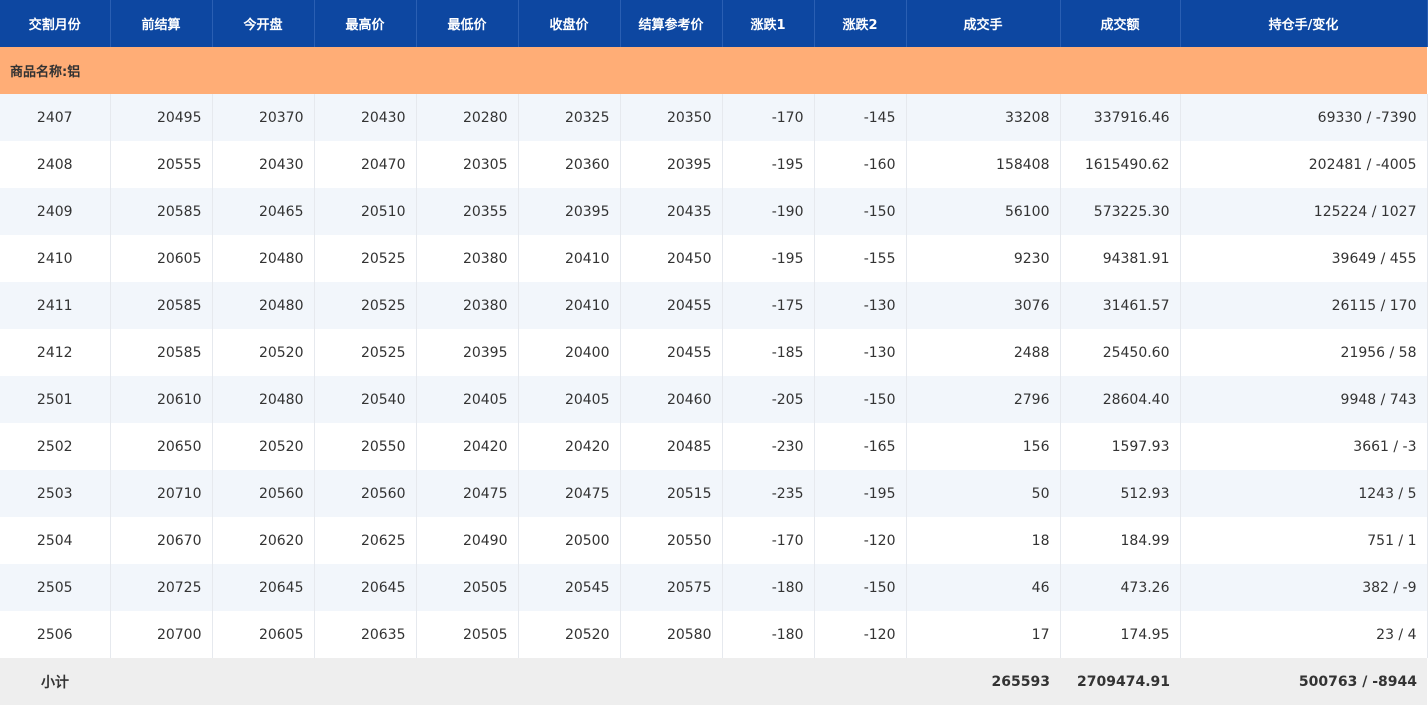 This screenshot has height=706, width=1428. I want to click on table-cell: 1597.93, so click(1120, 446).